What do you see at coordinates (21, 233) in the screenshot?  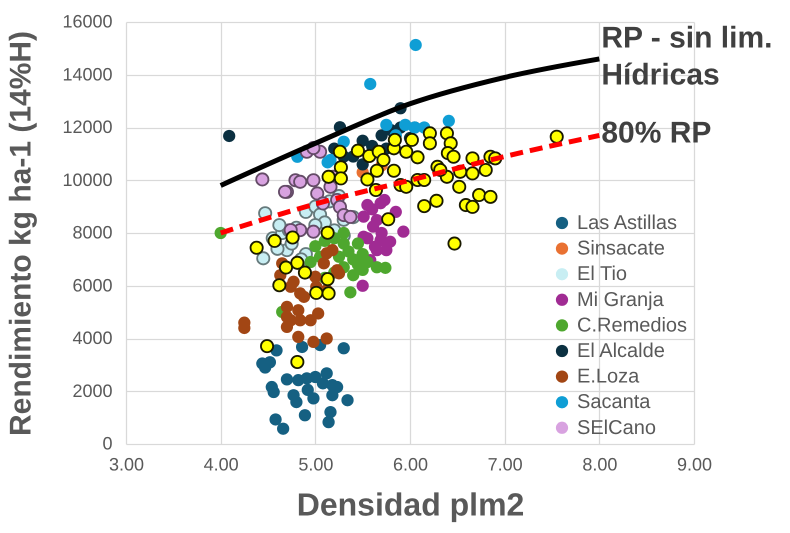 I see `y-axis-title: Rendimiento kg ha-1 (14%H)` at bounding box center [21, 233].